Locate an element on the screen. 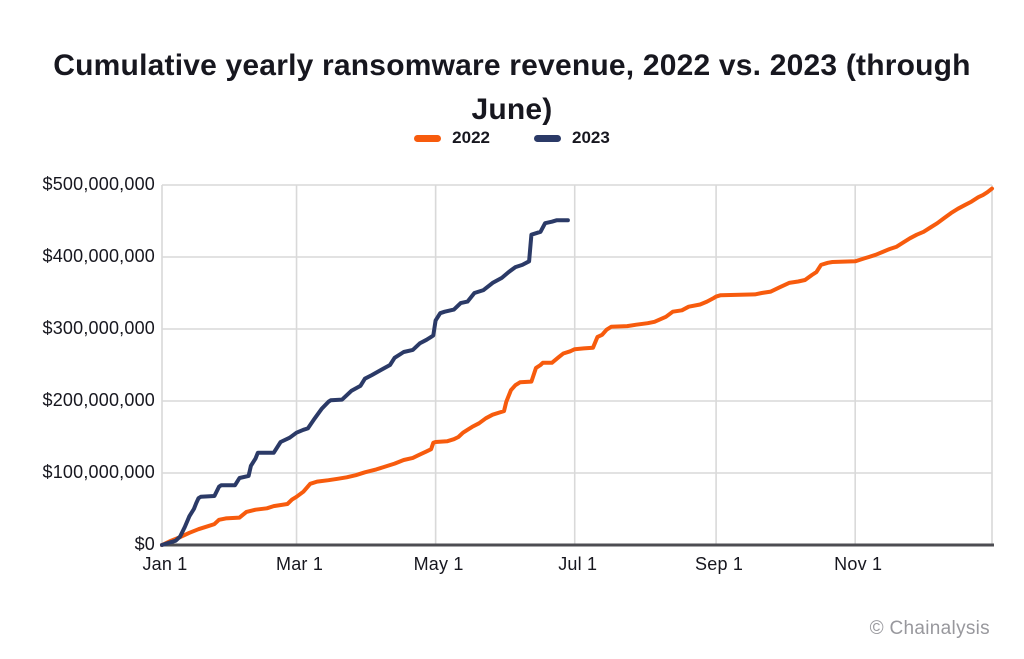  y-axis-label: $200,000,000 is located at coordinates (98, 400).